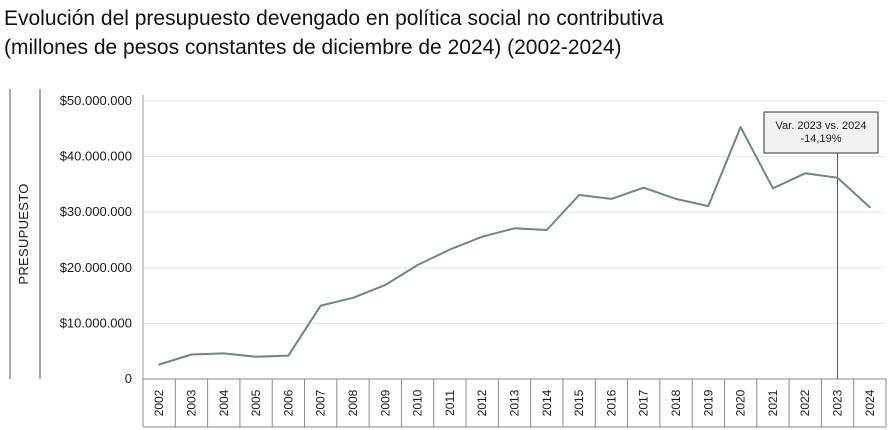 The height and width of the screenshot is (430, 890). I want to click on x-tick-label: 2021, so click(773, 402).